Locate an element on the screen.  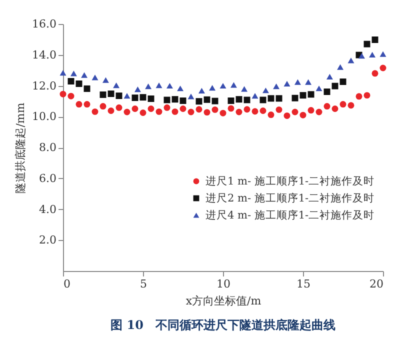
y-tick-label: 16.0 is located at coordinates (44, 24).